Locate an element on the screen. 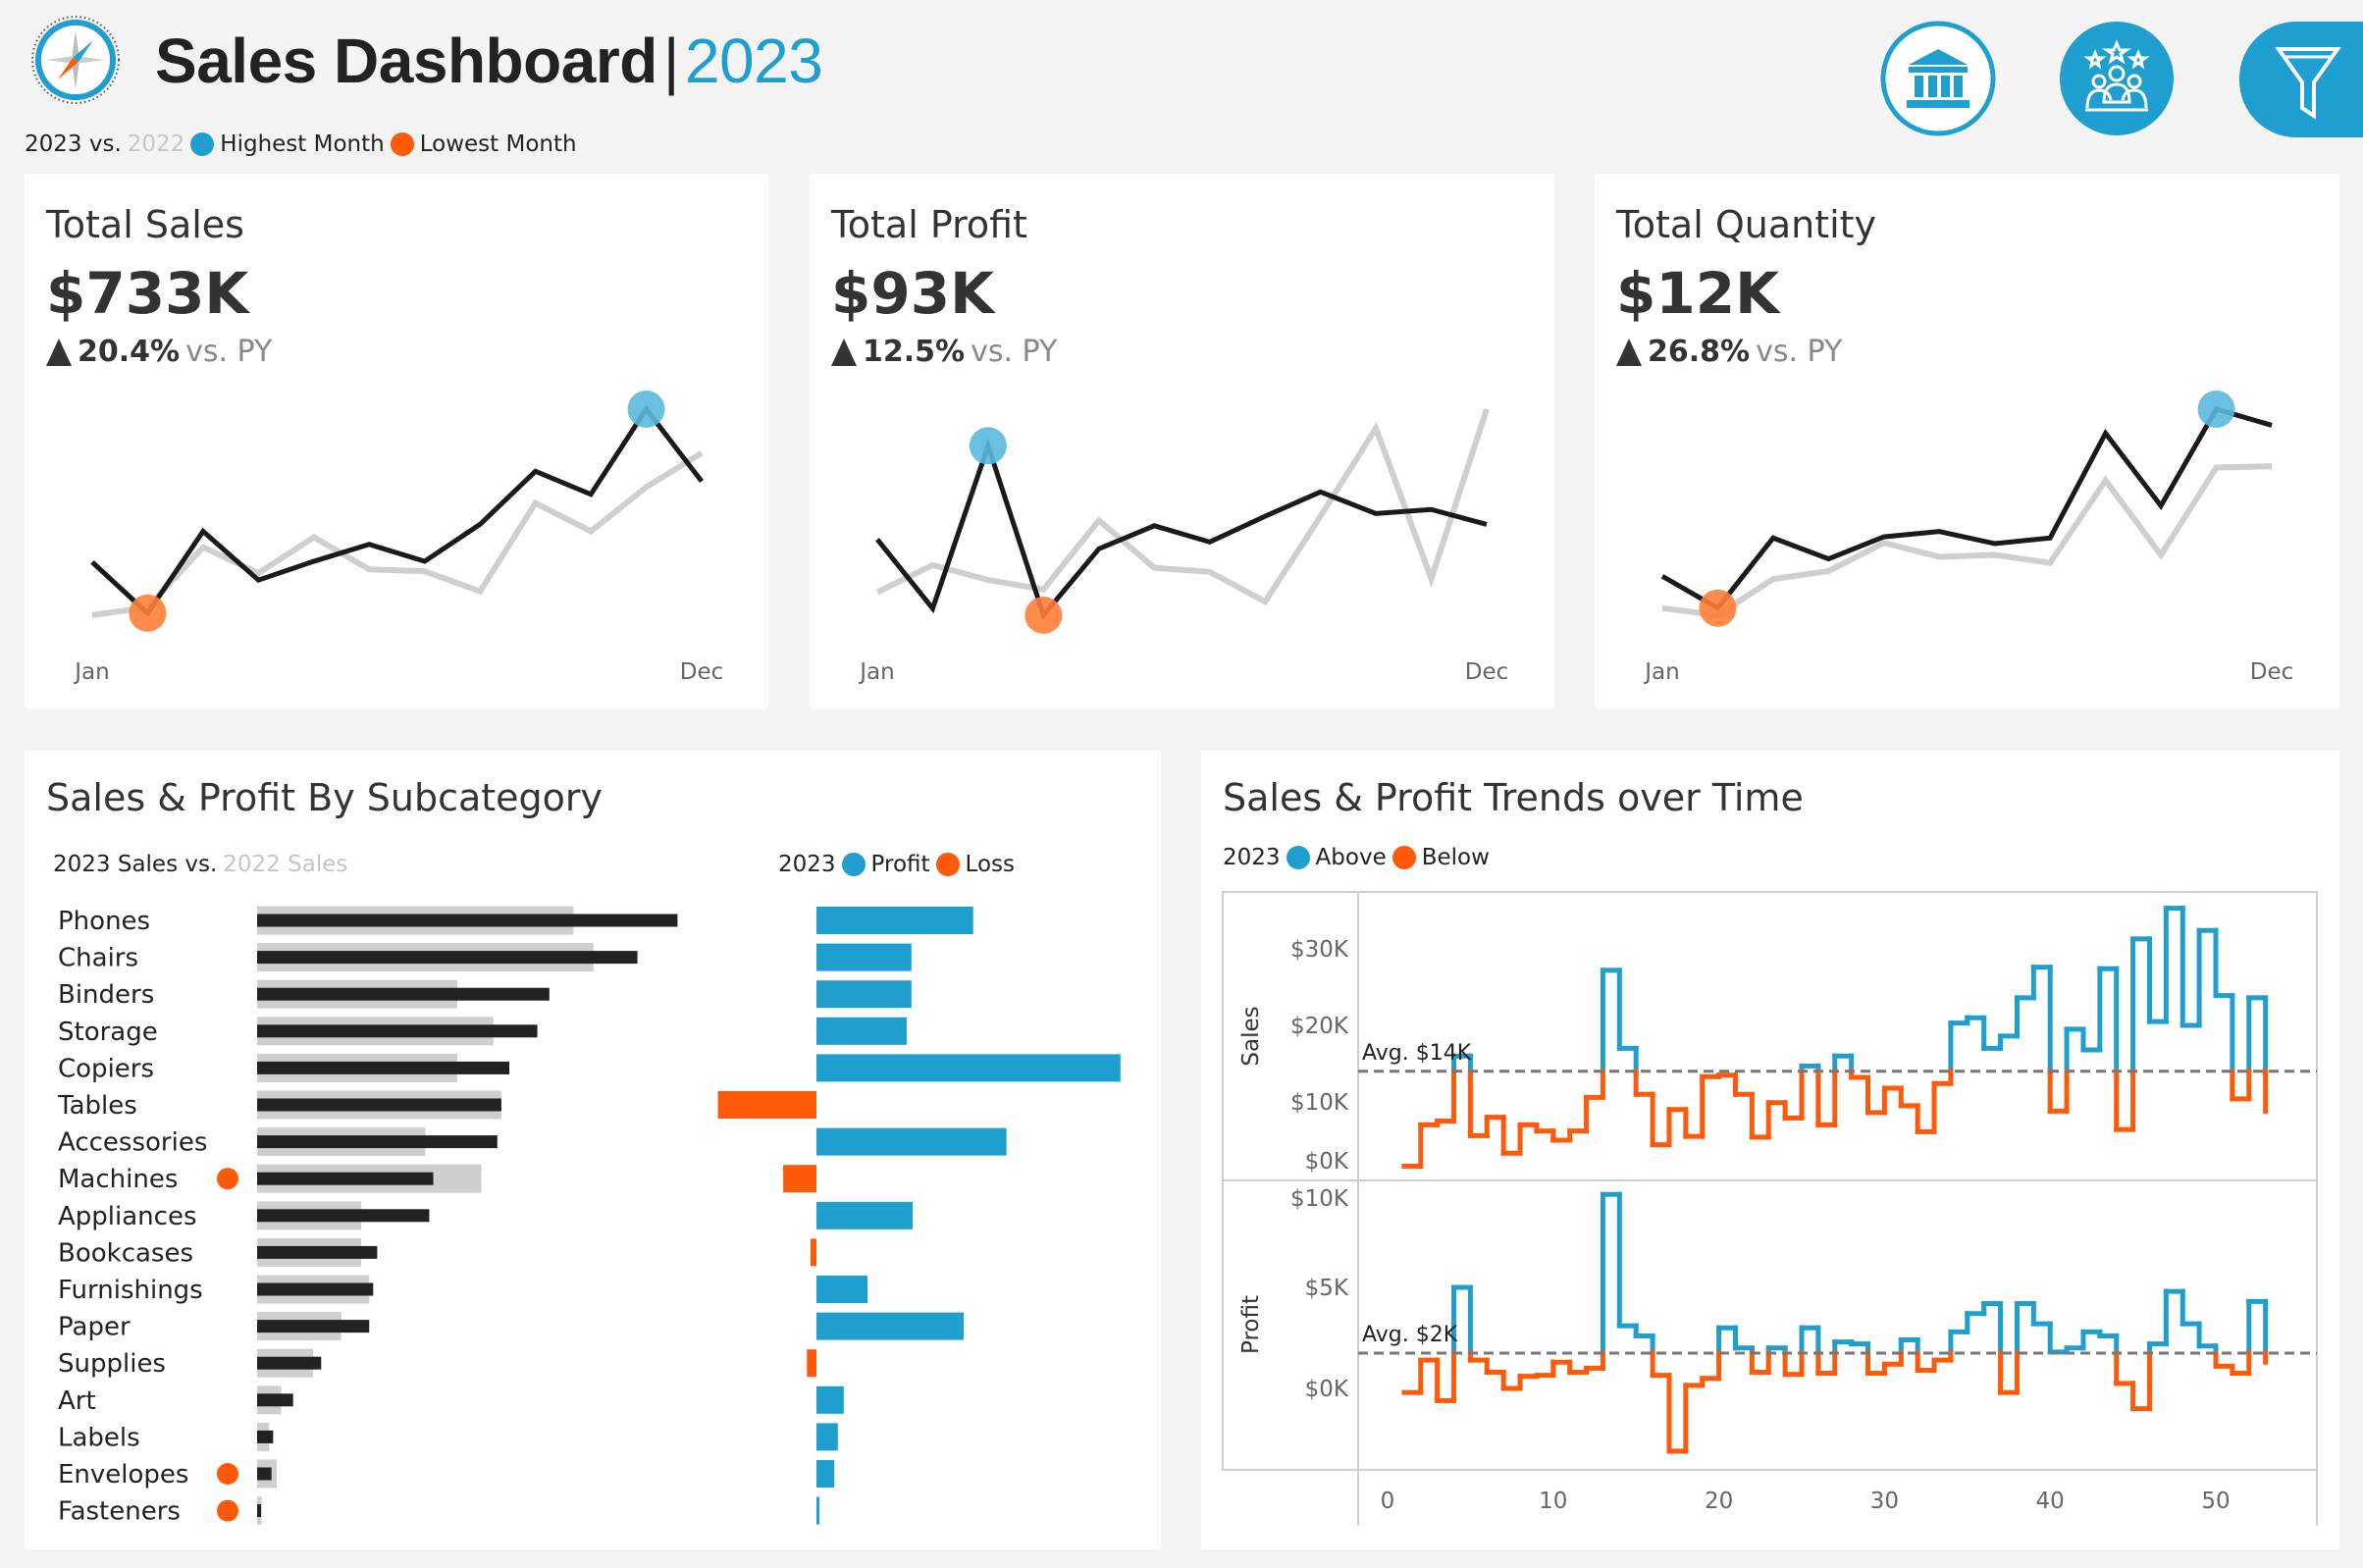  profit-sparkline: Jan Dec is located at coordinates (1183, 547).